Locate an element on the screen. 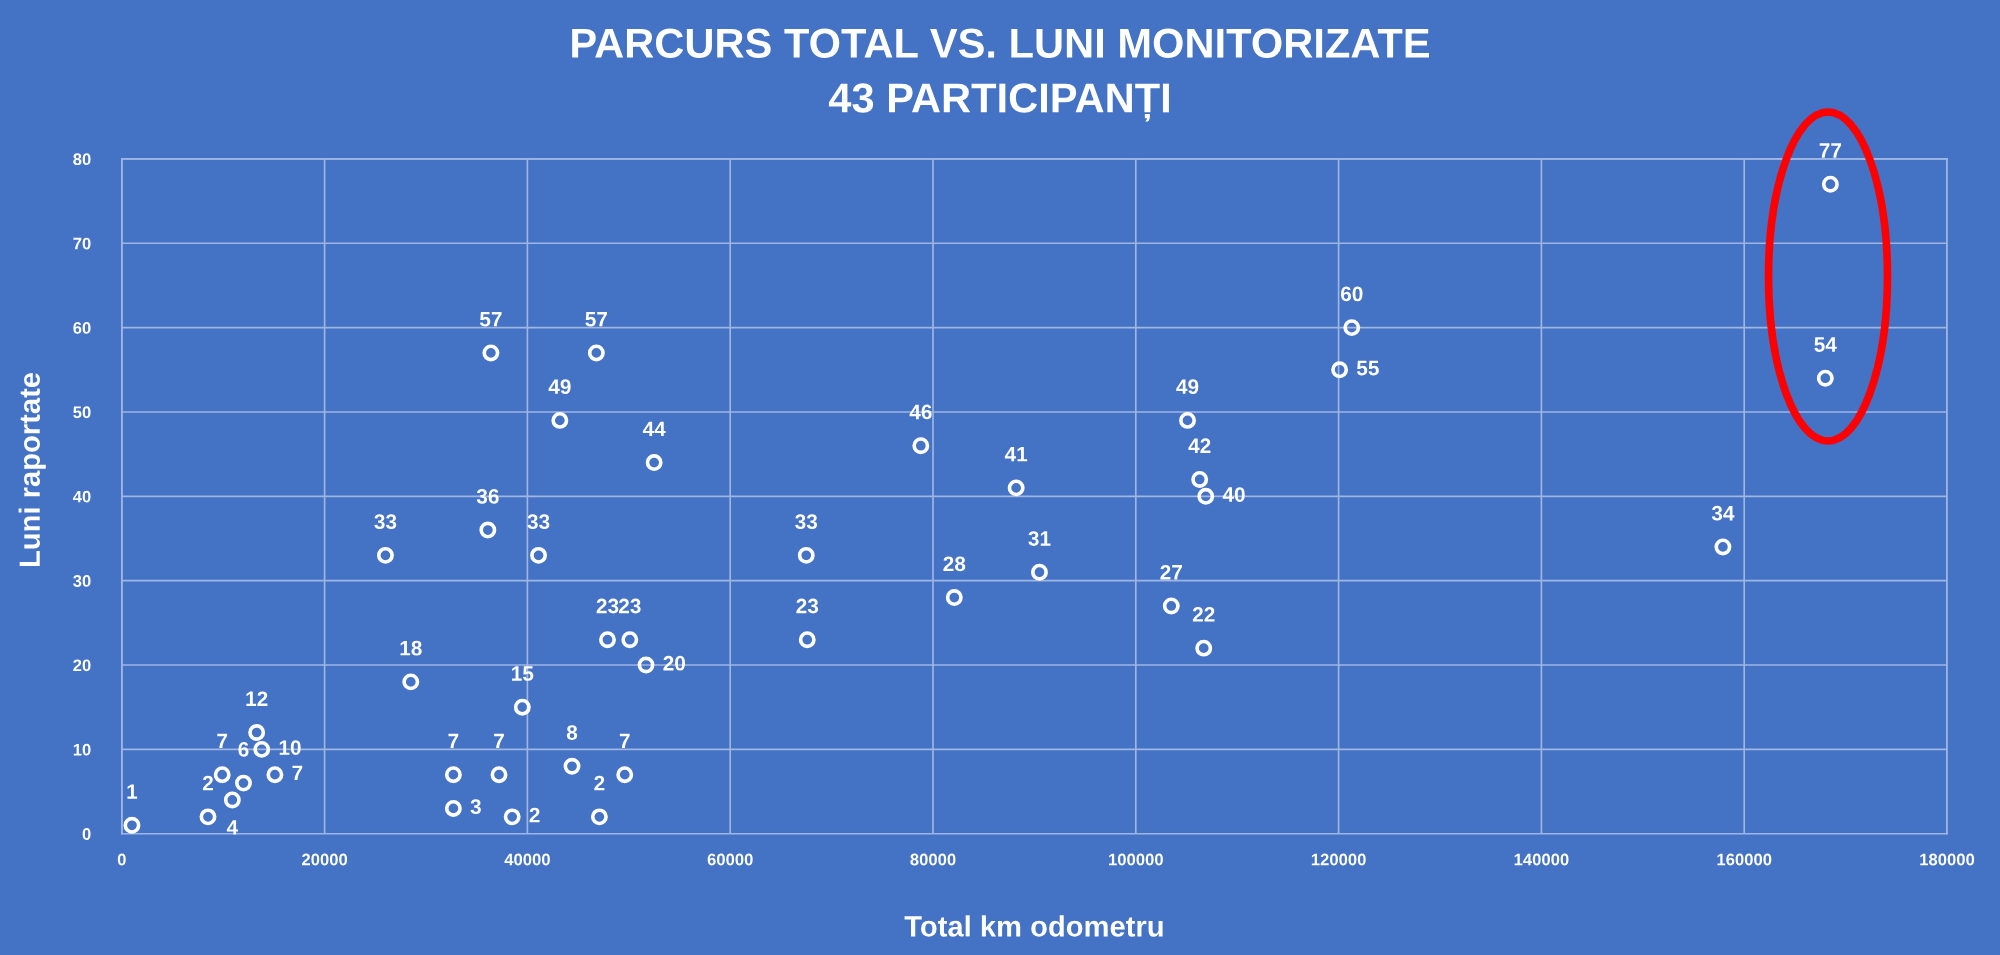 Image resolution: width=2000 pixels, height=955 pixels. chart-subtitle: 43 PARTICIPANȚI is located at coordinates (998, 102).